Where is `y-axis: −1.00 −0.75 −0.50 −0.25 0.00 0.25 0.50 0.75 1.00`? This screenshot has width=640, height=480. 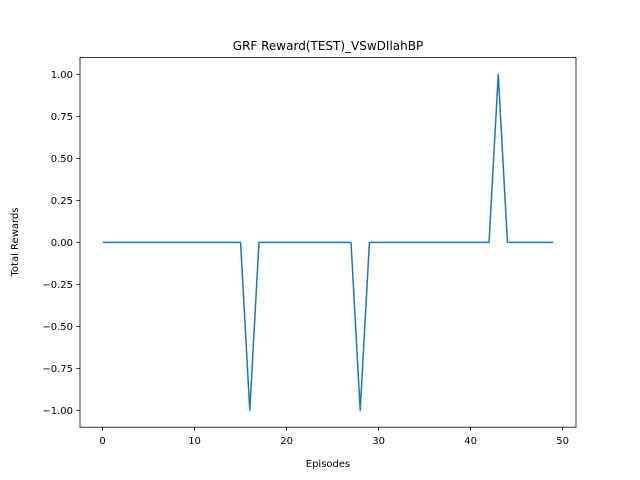
y-axis: −1.00 −0.75 −0.50 −0.25 0.00 0.25 0.50 0.75 1.00 is located at coordinates (61, 243).